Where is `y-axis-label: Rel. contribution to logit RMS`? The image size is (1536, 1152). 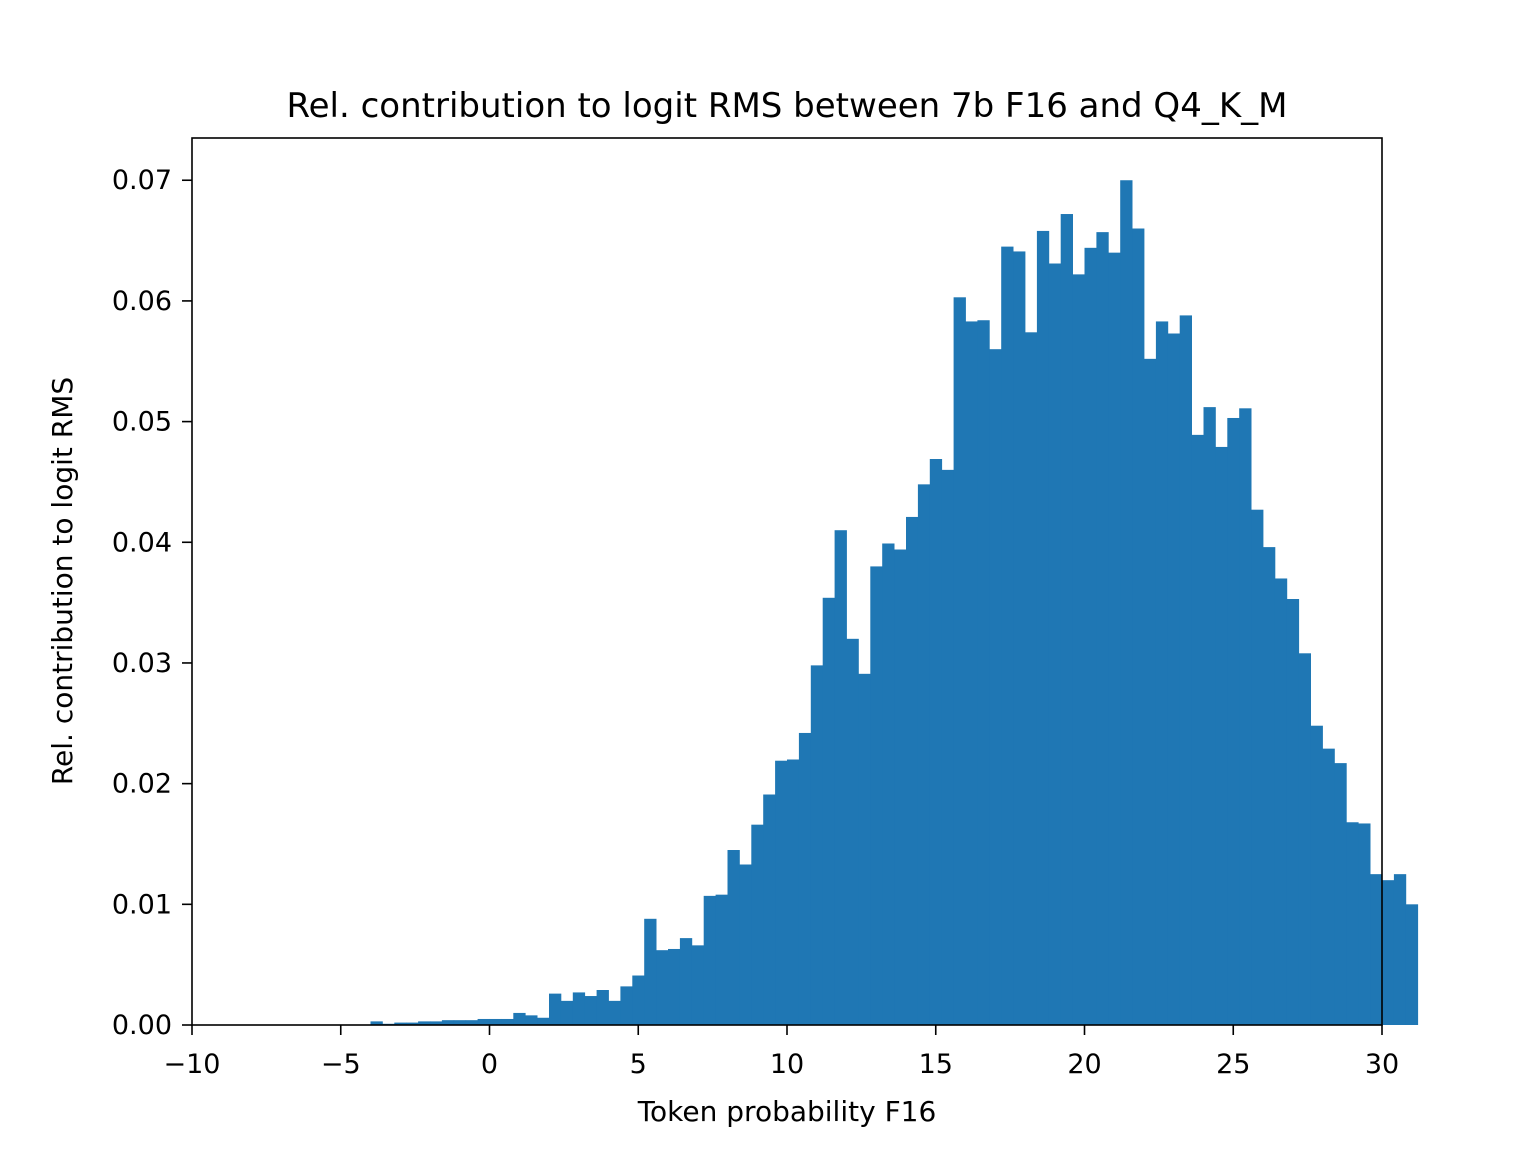 y-axis-label: Rel. contribution to logit RMS is located at coordinates (62, 581).